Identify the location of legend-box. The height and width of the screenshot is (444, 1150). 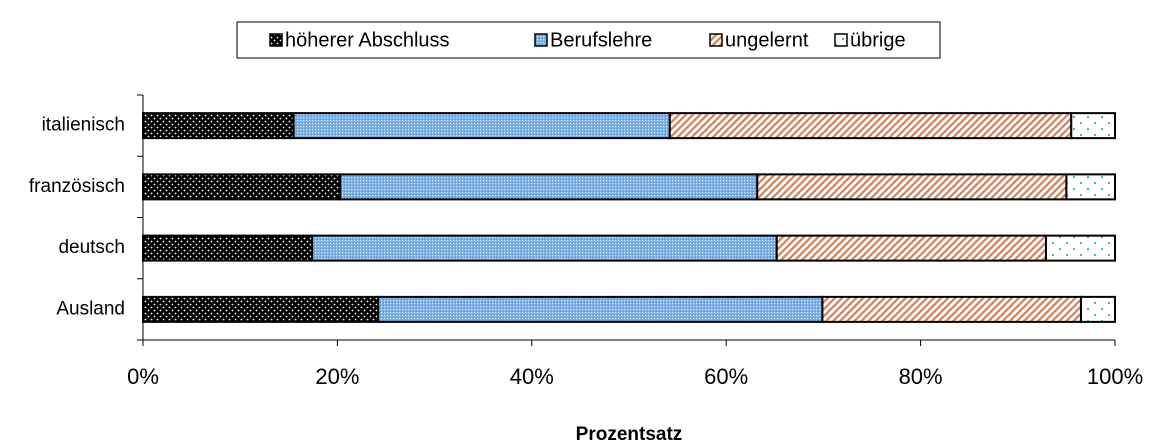
(588, 40).